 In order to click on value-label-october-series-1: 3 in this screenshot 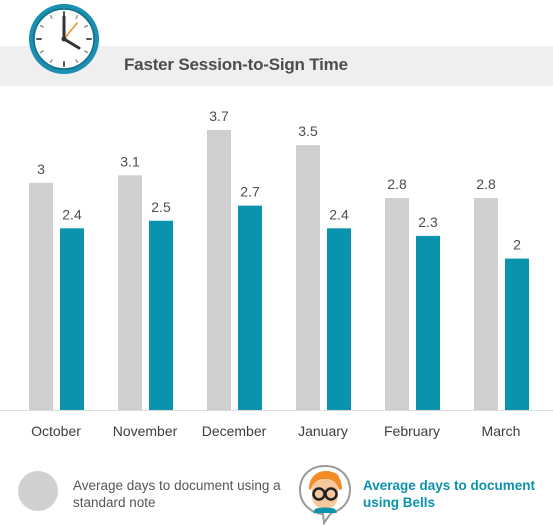, I will do `click(41, 169)`.